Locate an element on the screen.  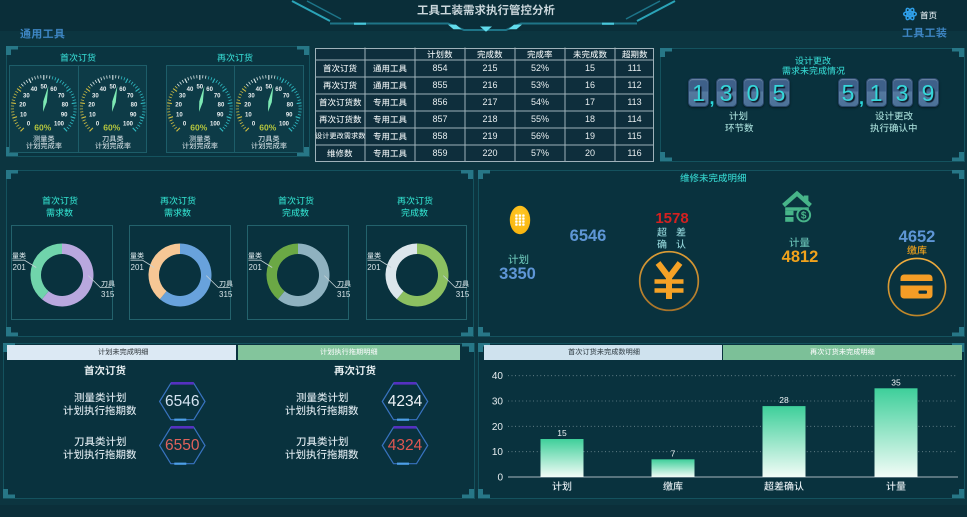
svg-text: 28 is located at coordinates (784, 400).